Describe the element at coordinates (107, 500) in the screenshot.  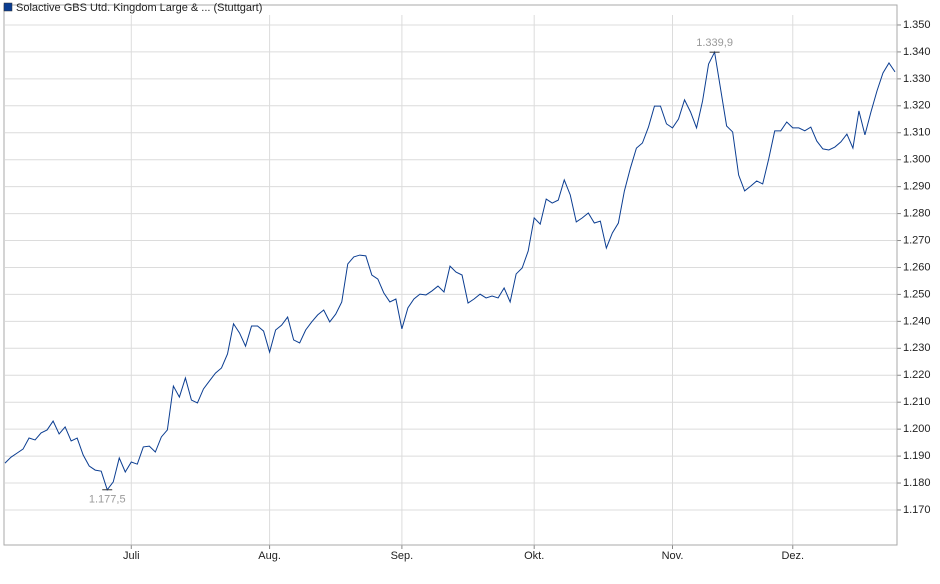
I see `value-label: 1.177,5` at that location.